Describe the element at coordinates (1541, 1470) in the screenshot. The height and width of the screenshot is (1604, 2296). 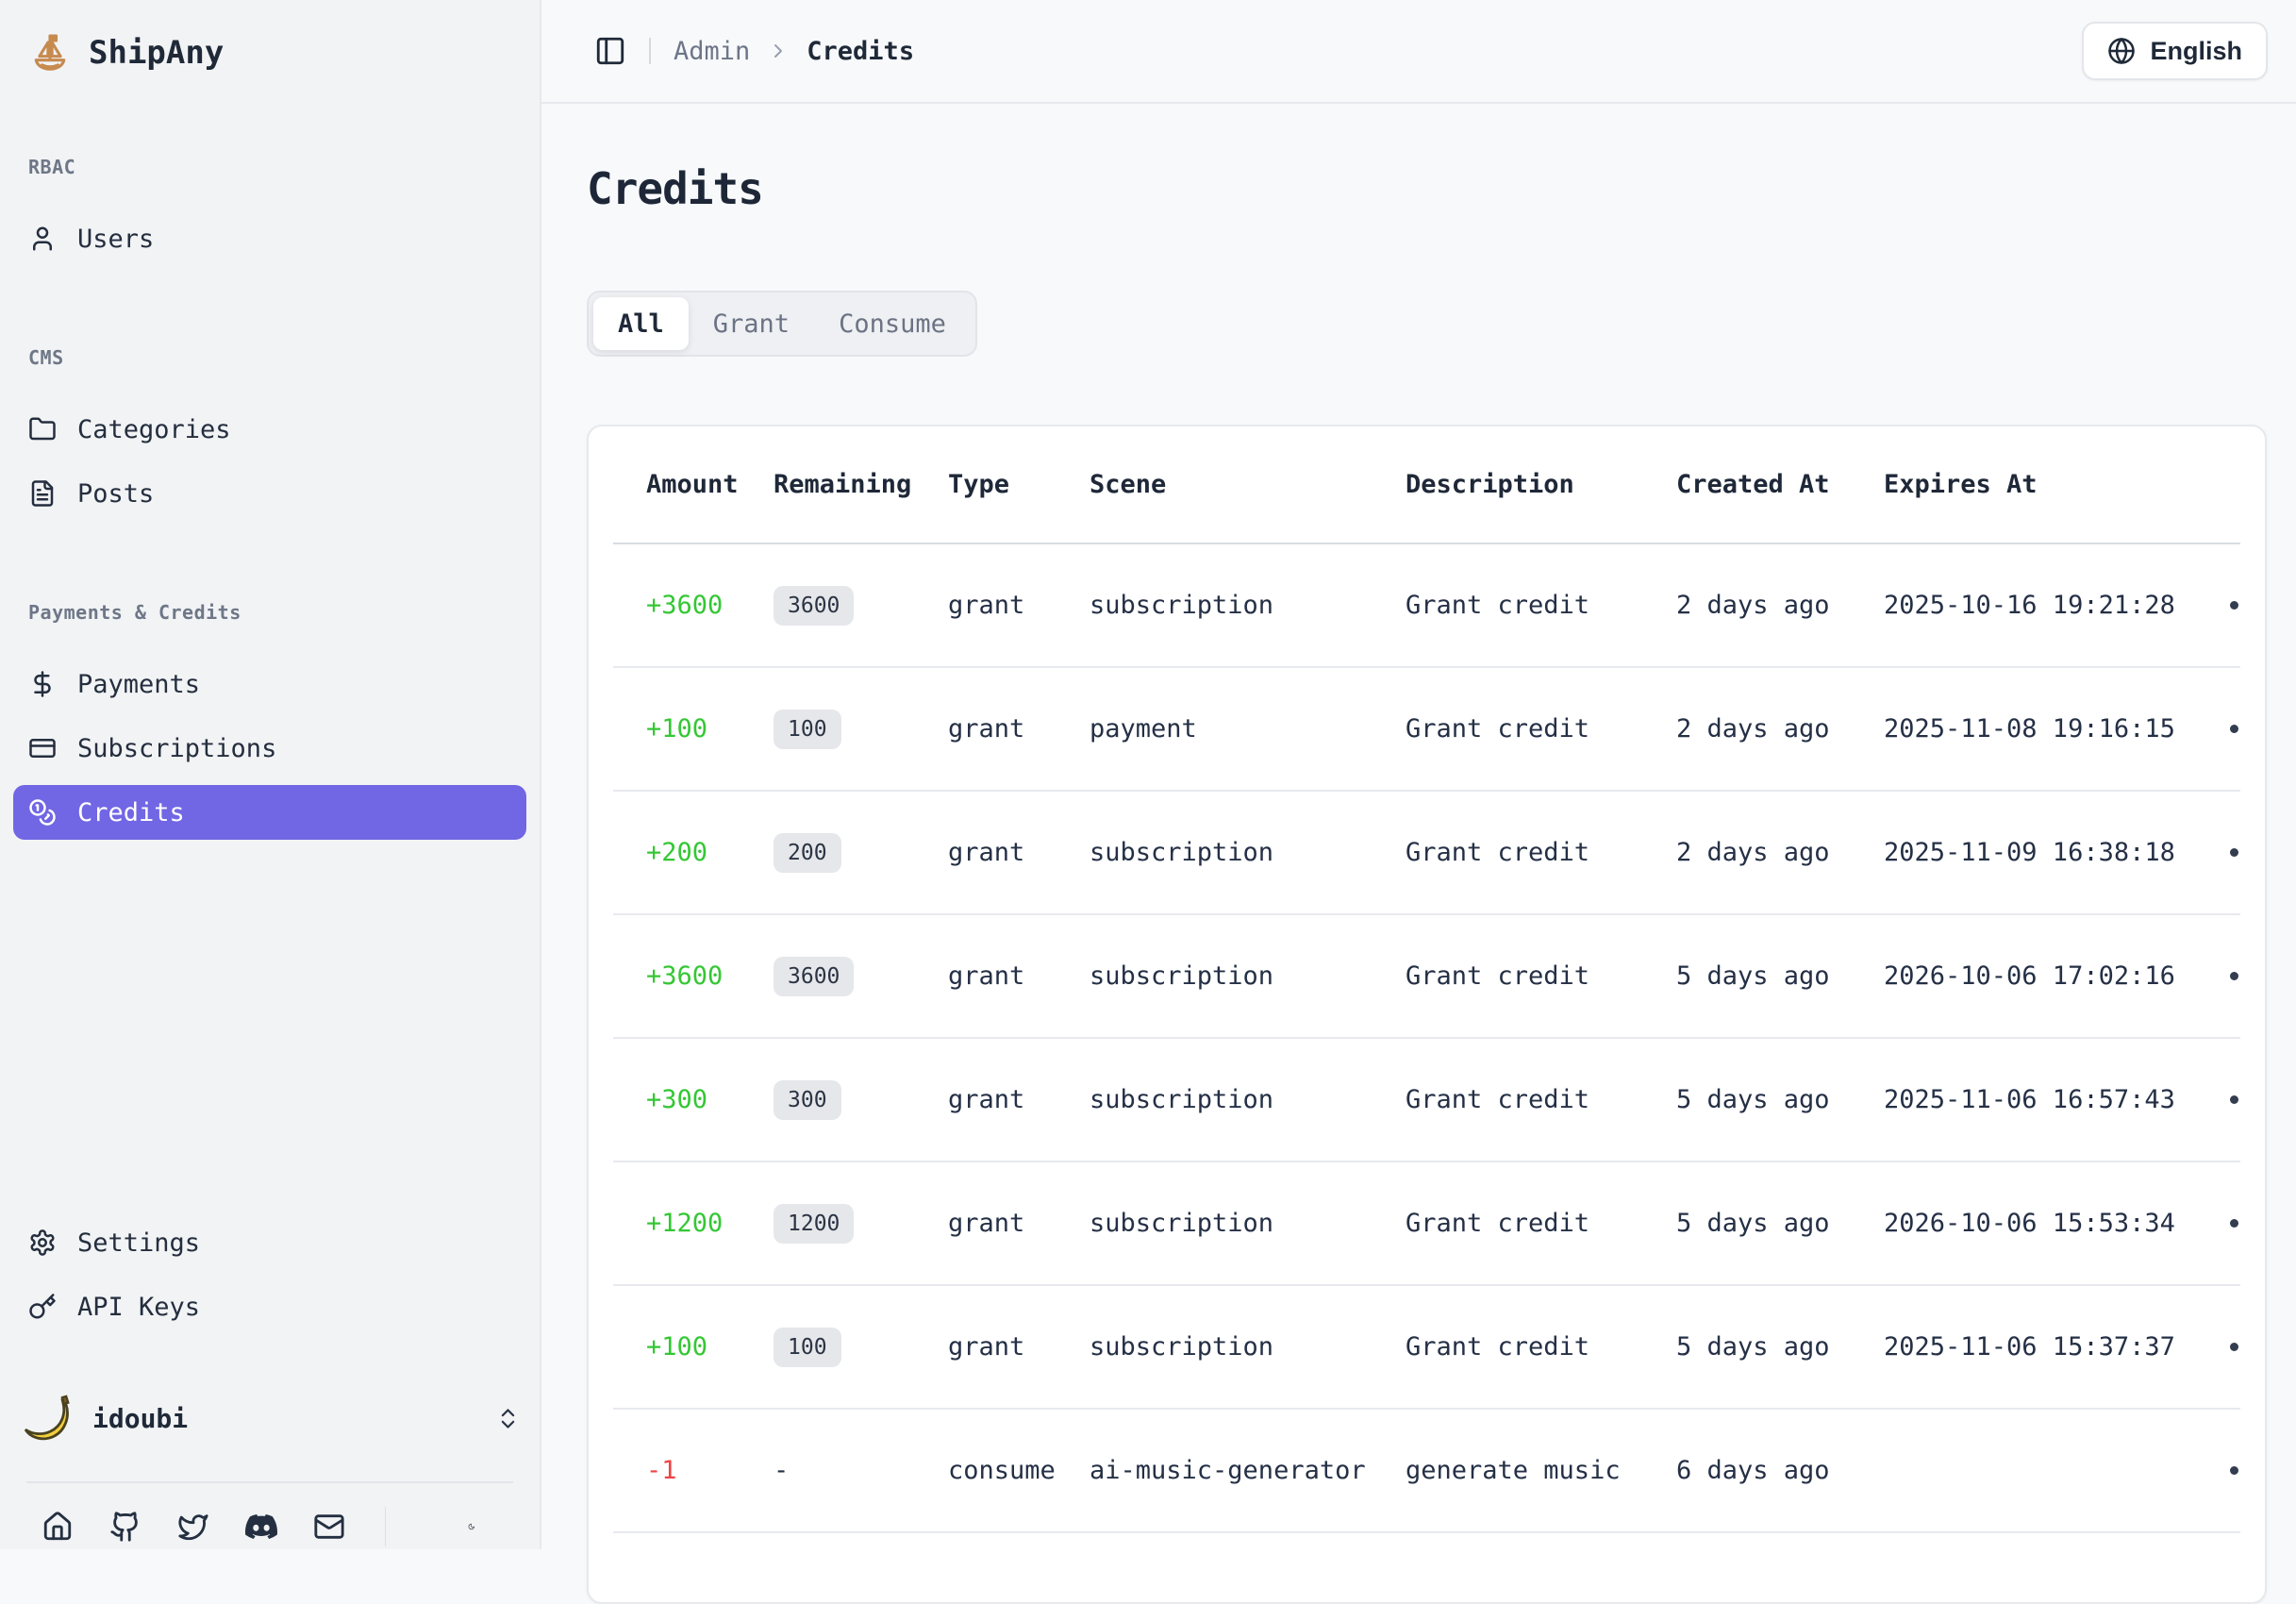
I see `cell-description: generate music` at that location.